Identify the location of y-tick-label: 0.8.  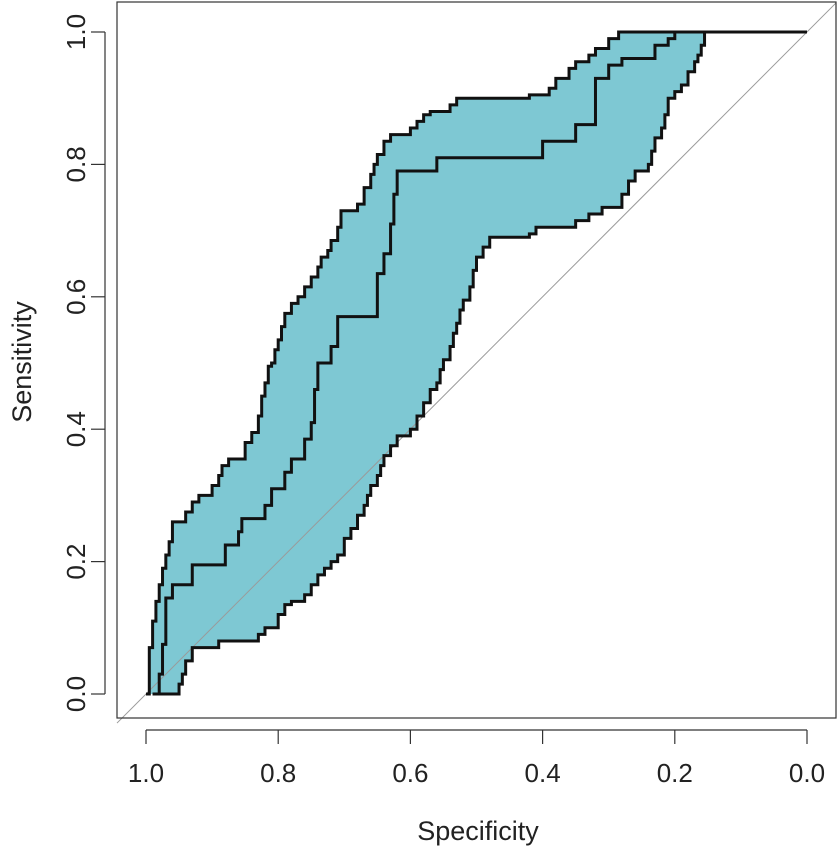
(76, 164).